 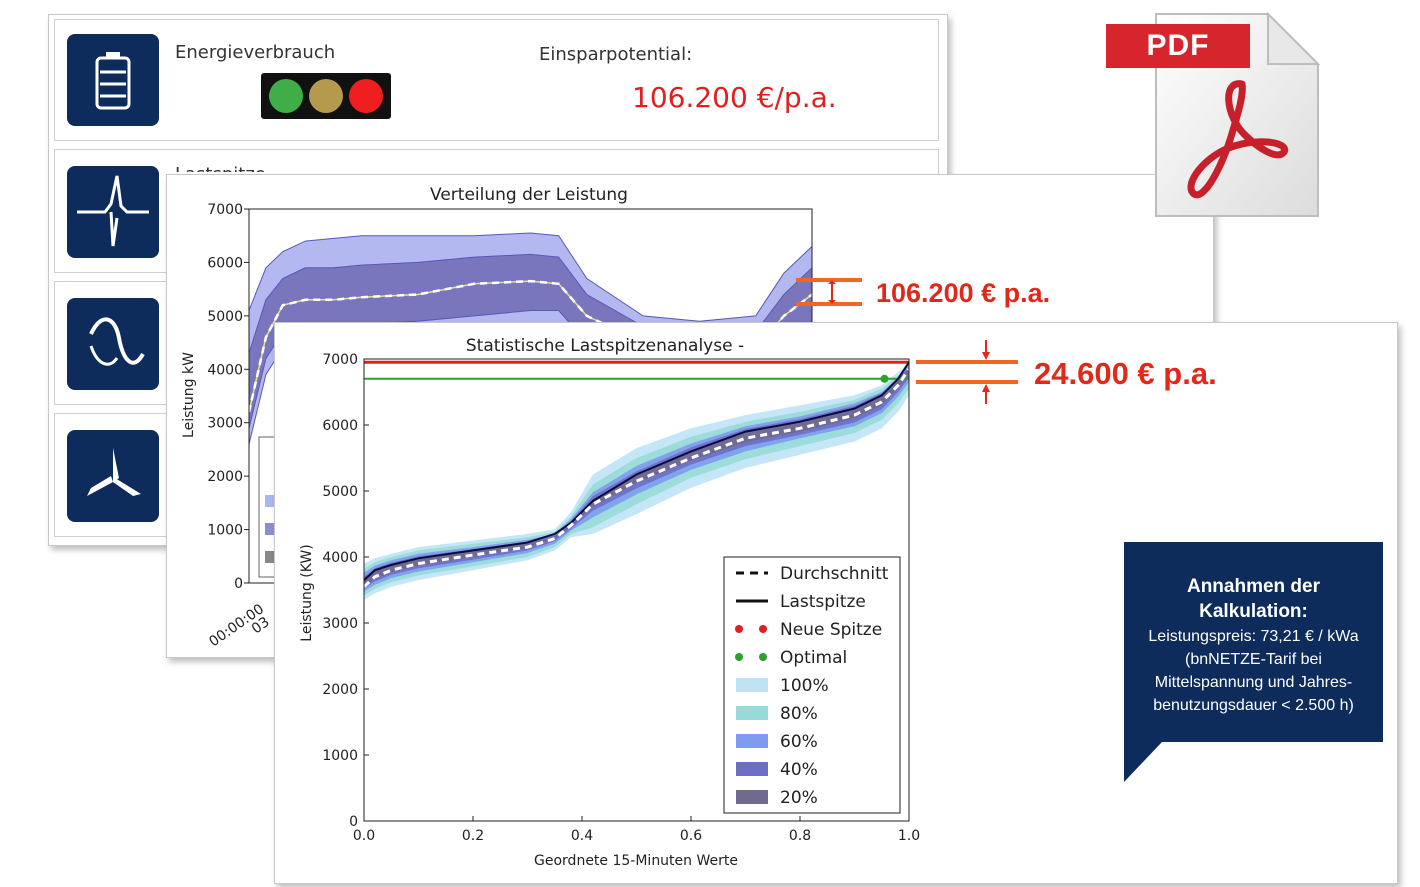 I want to click on savings-label: Einsparpotential:, so click(x=616, y=54).